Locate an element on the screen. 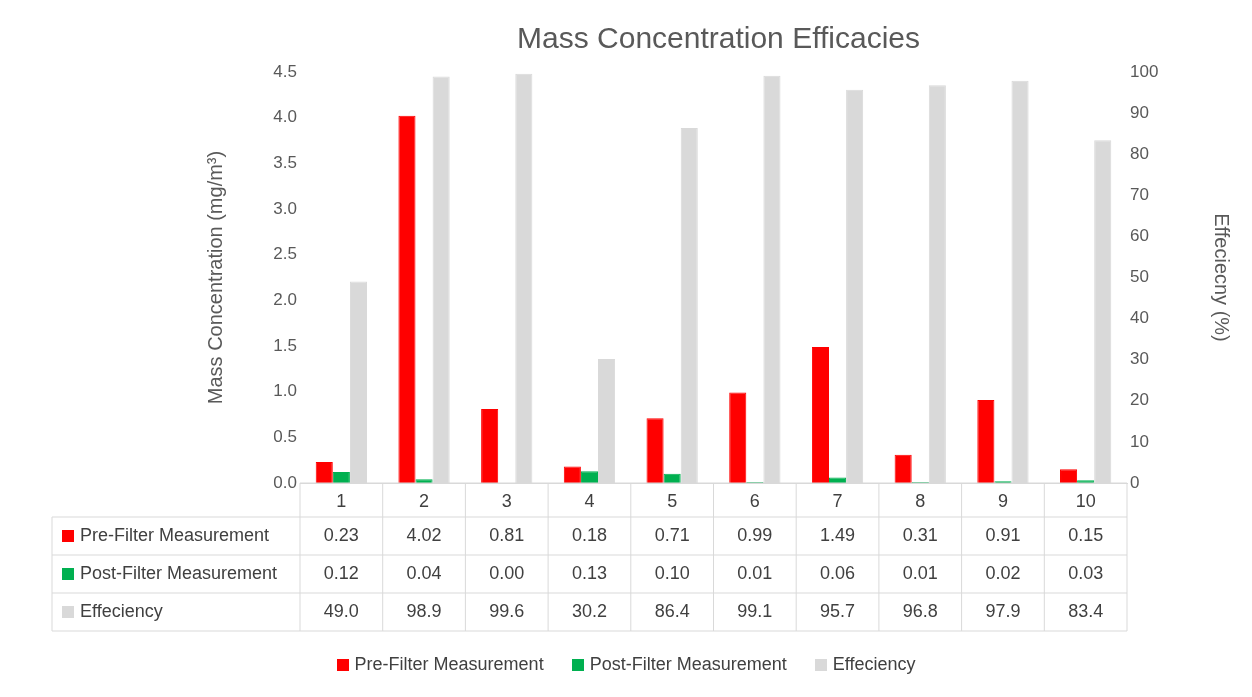 This screenshot has height=697, width=1252. y2-tick-label: 60 is located at coordinates (1139, 236).